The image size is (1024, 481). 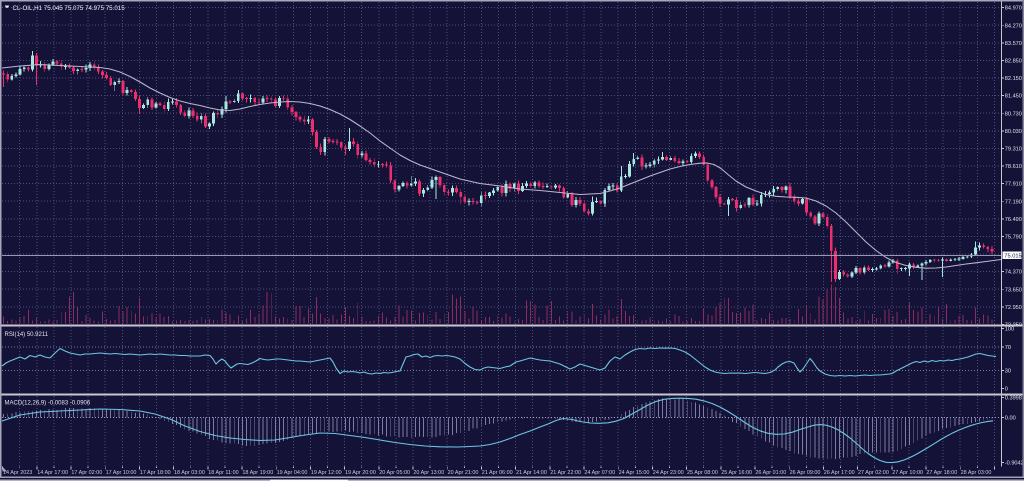 What do you see at coordinates (326, 473) in the screenshot?
I see `svg-text: 19 Apr 12:00` at bounding box center [326, 473].